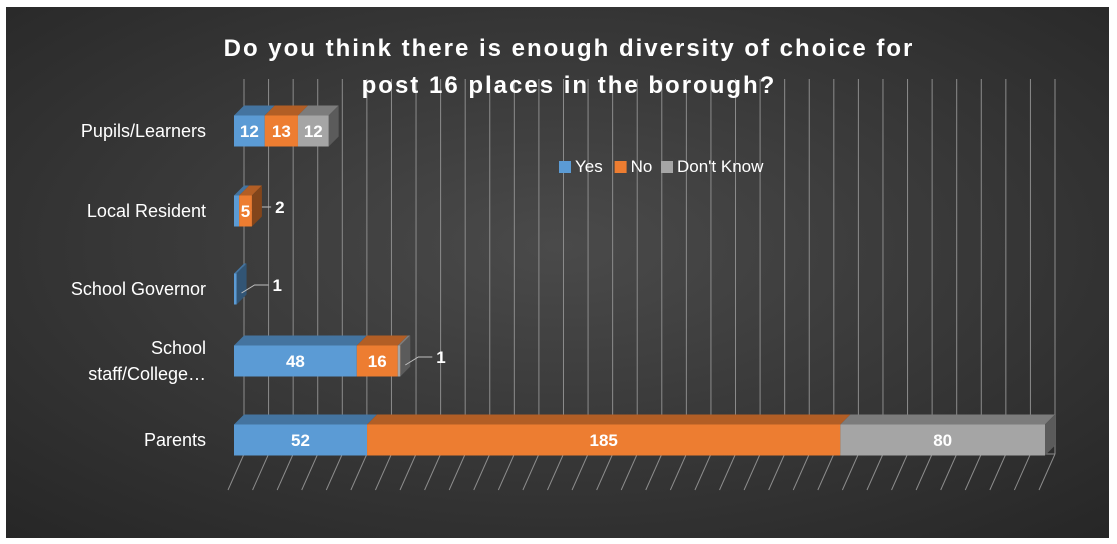 The width and height of the screenshot is (1117, 544). Describe the element at coordinates (279, 207) in the screenshot. I see `data-label: 2` at that location.